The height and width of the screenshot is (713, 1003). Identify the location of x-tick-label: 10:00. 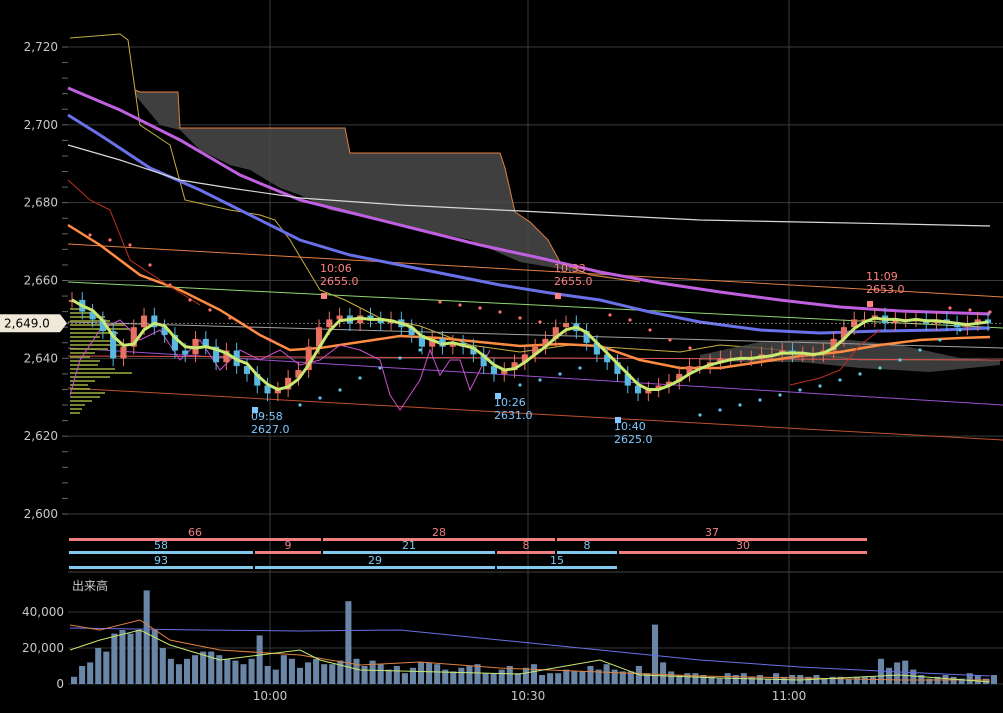
(270, 696).